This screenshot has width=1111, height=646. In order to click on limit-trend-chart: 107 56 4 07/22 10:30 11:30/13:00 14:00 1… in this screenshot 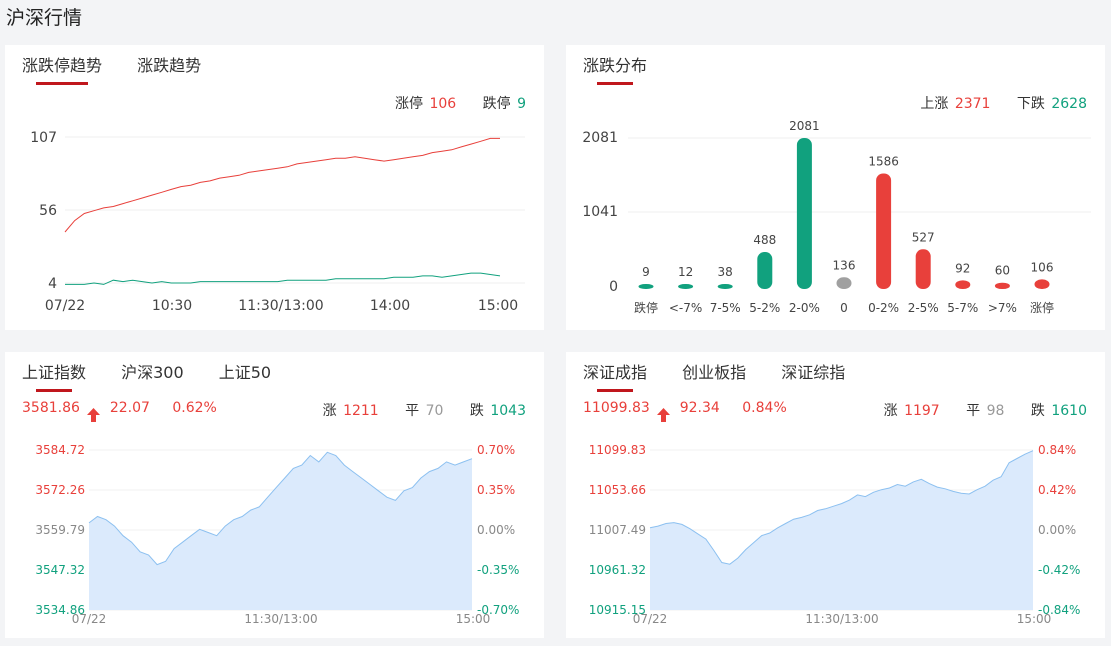, I will do `click(277, 222)`.